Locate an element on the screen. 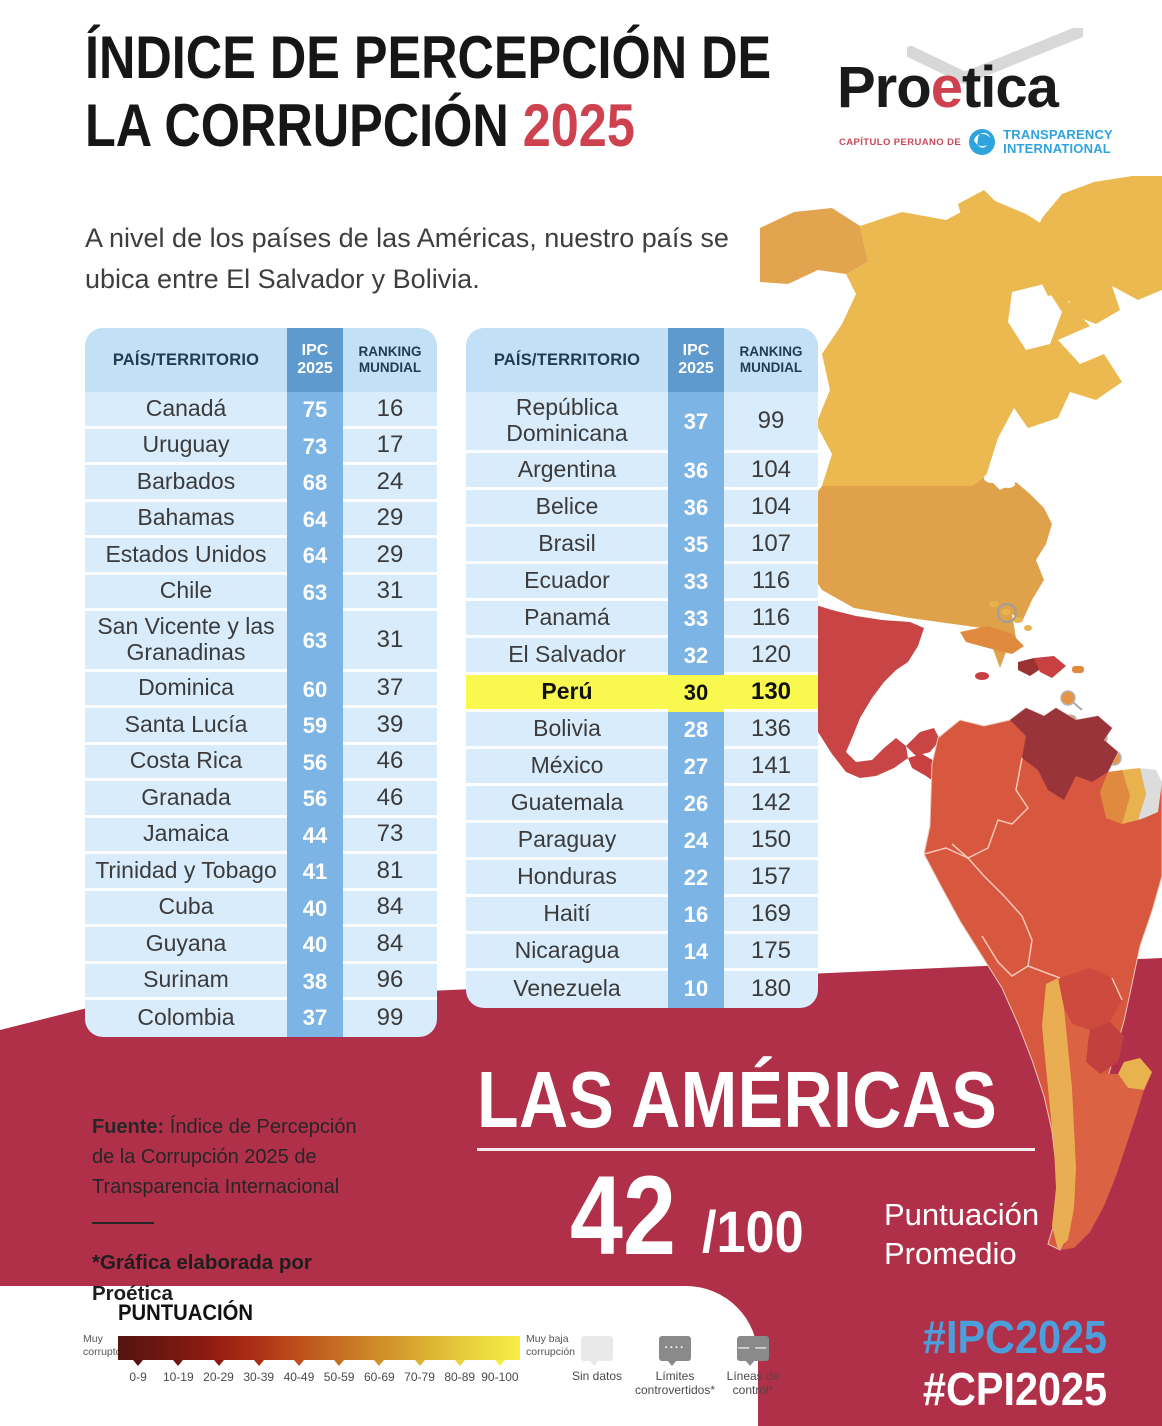  ipc-score-cell: 24 is located at coordinates (696, 840).